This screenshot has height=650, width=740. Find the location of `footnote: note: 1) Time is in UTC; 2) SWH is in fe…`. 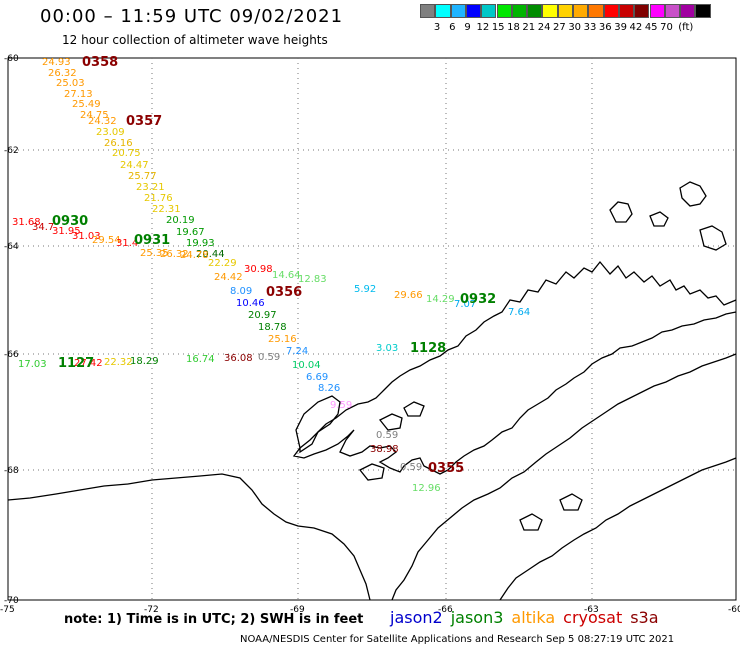

footnote: note: 1) Time is in UTC; 2) SWH is in fe… is located at coordinates (214, 619).